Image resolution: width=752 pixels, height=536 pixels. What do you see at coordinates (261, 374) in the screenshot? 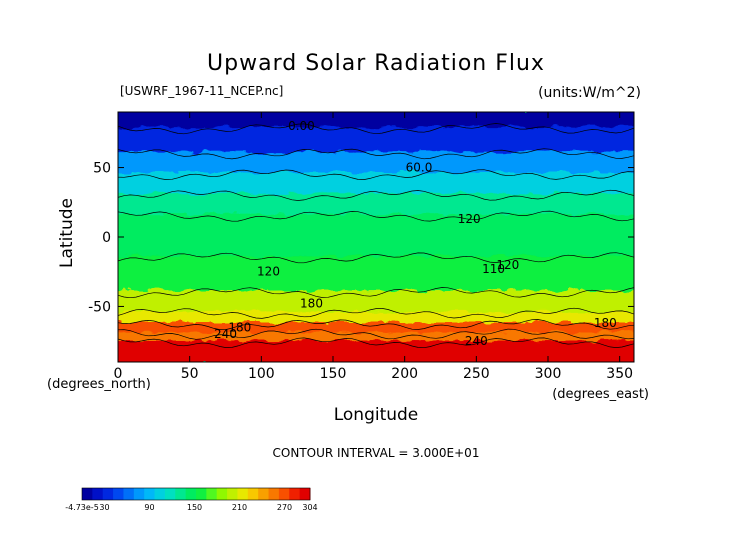
I see `x-tick-label: 100` at bounding box center [261, 374].